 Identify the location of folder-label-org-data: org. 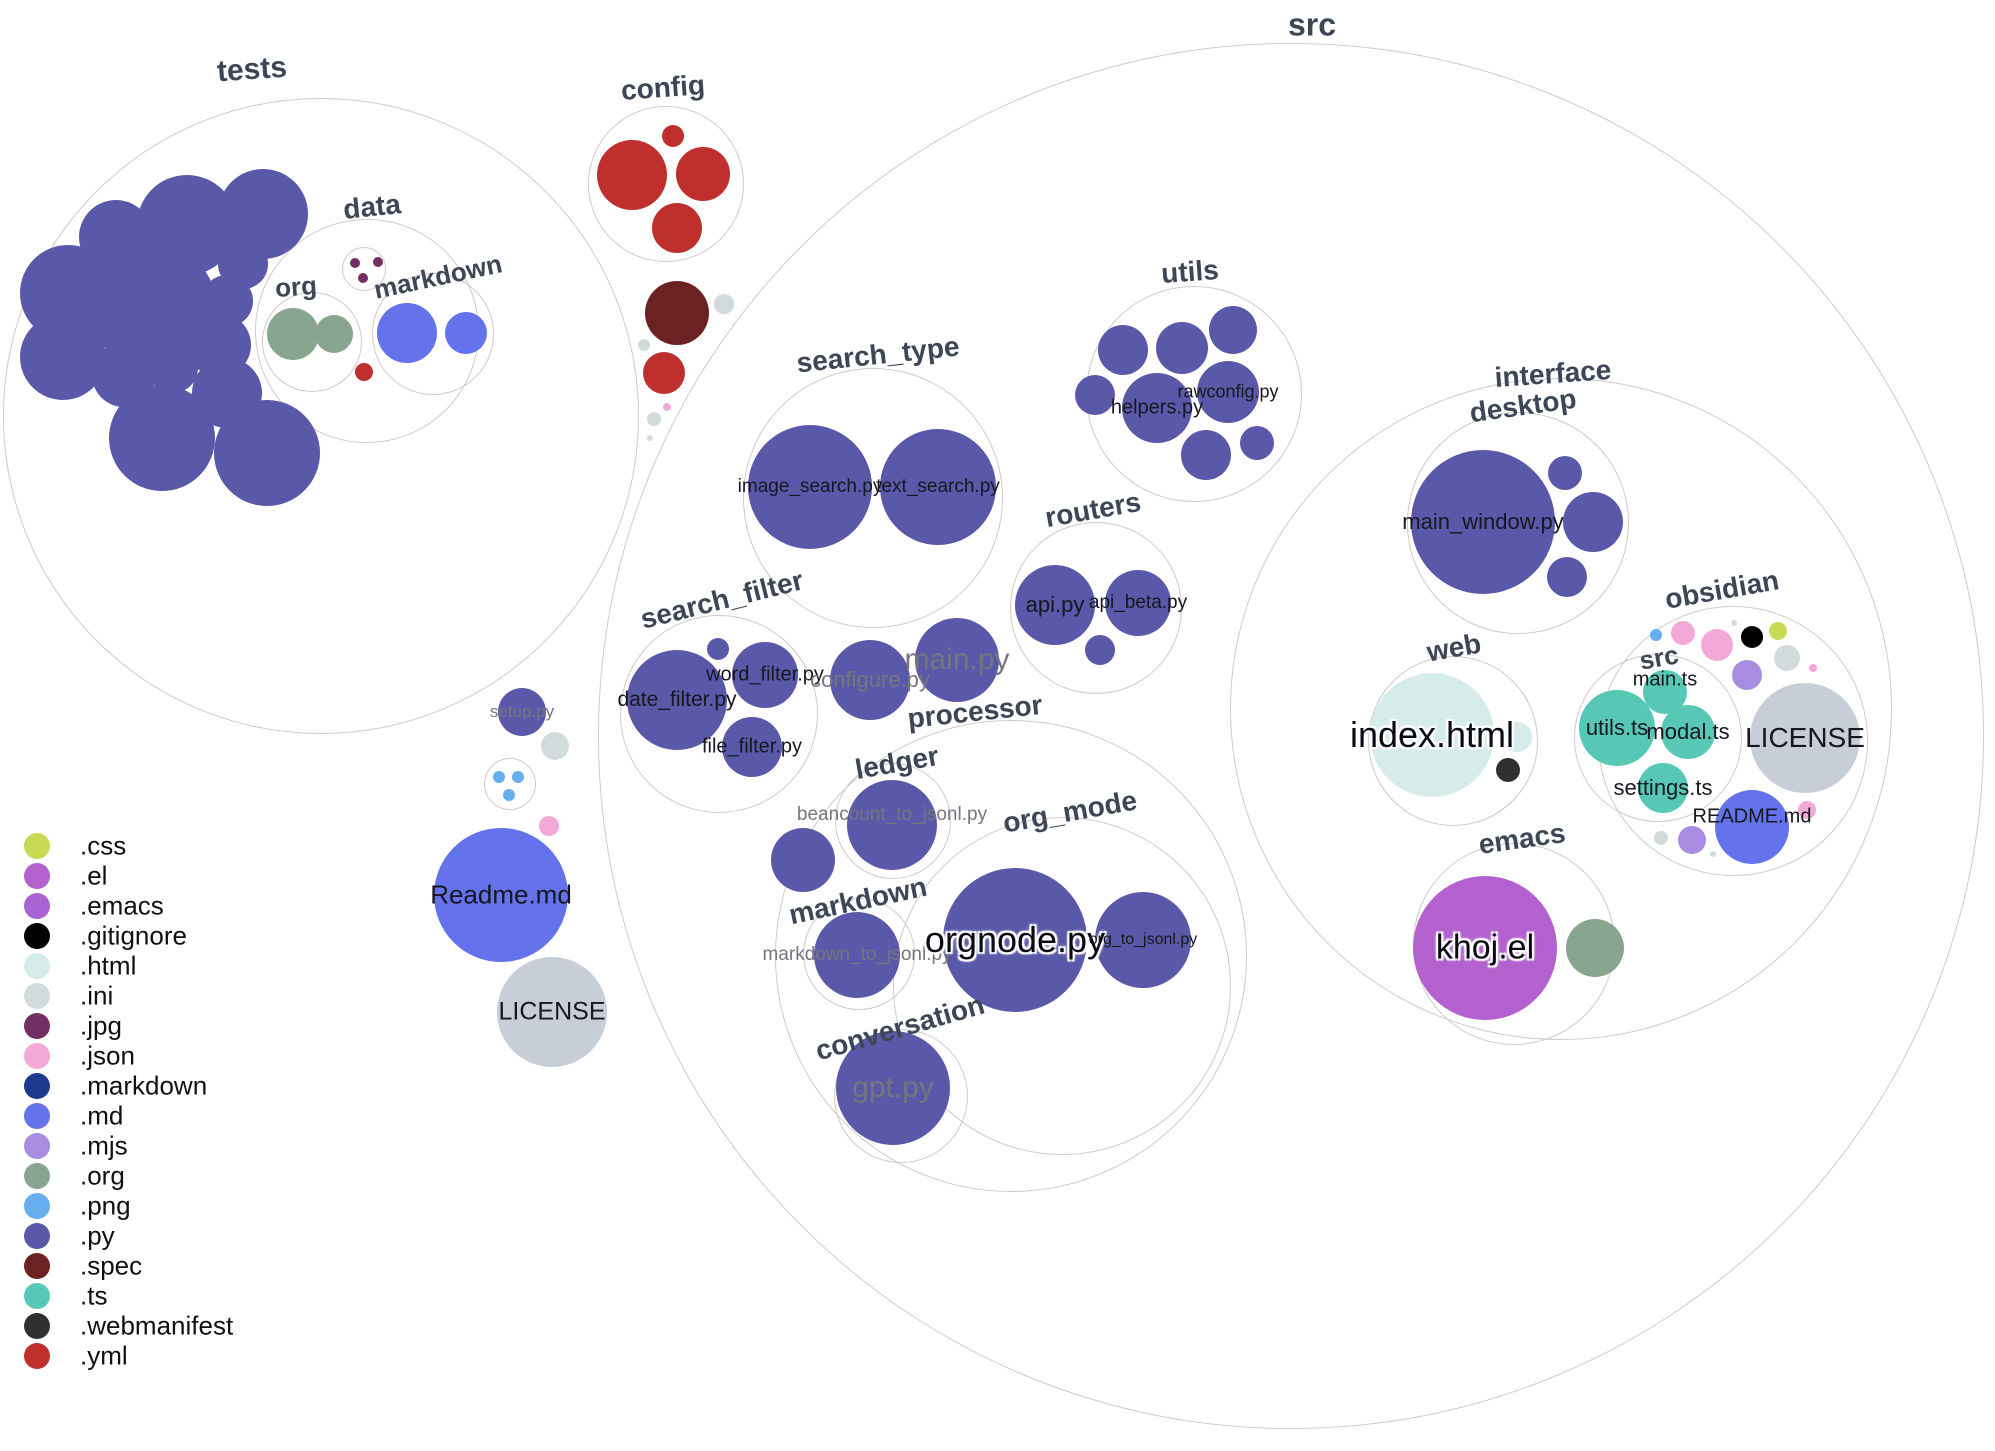
(296, 286).